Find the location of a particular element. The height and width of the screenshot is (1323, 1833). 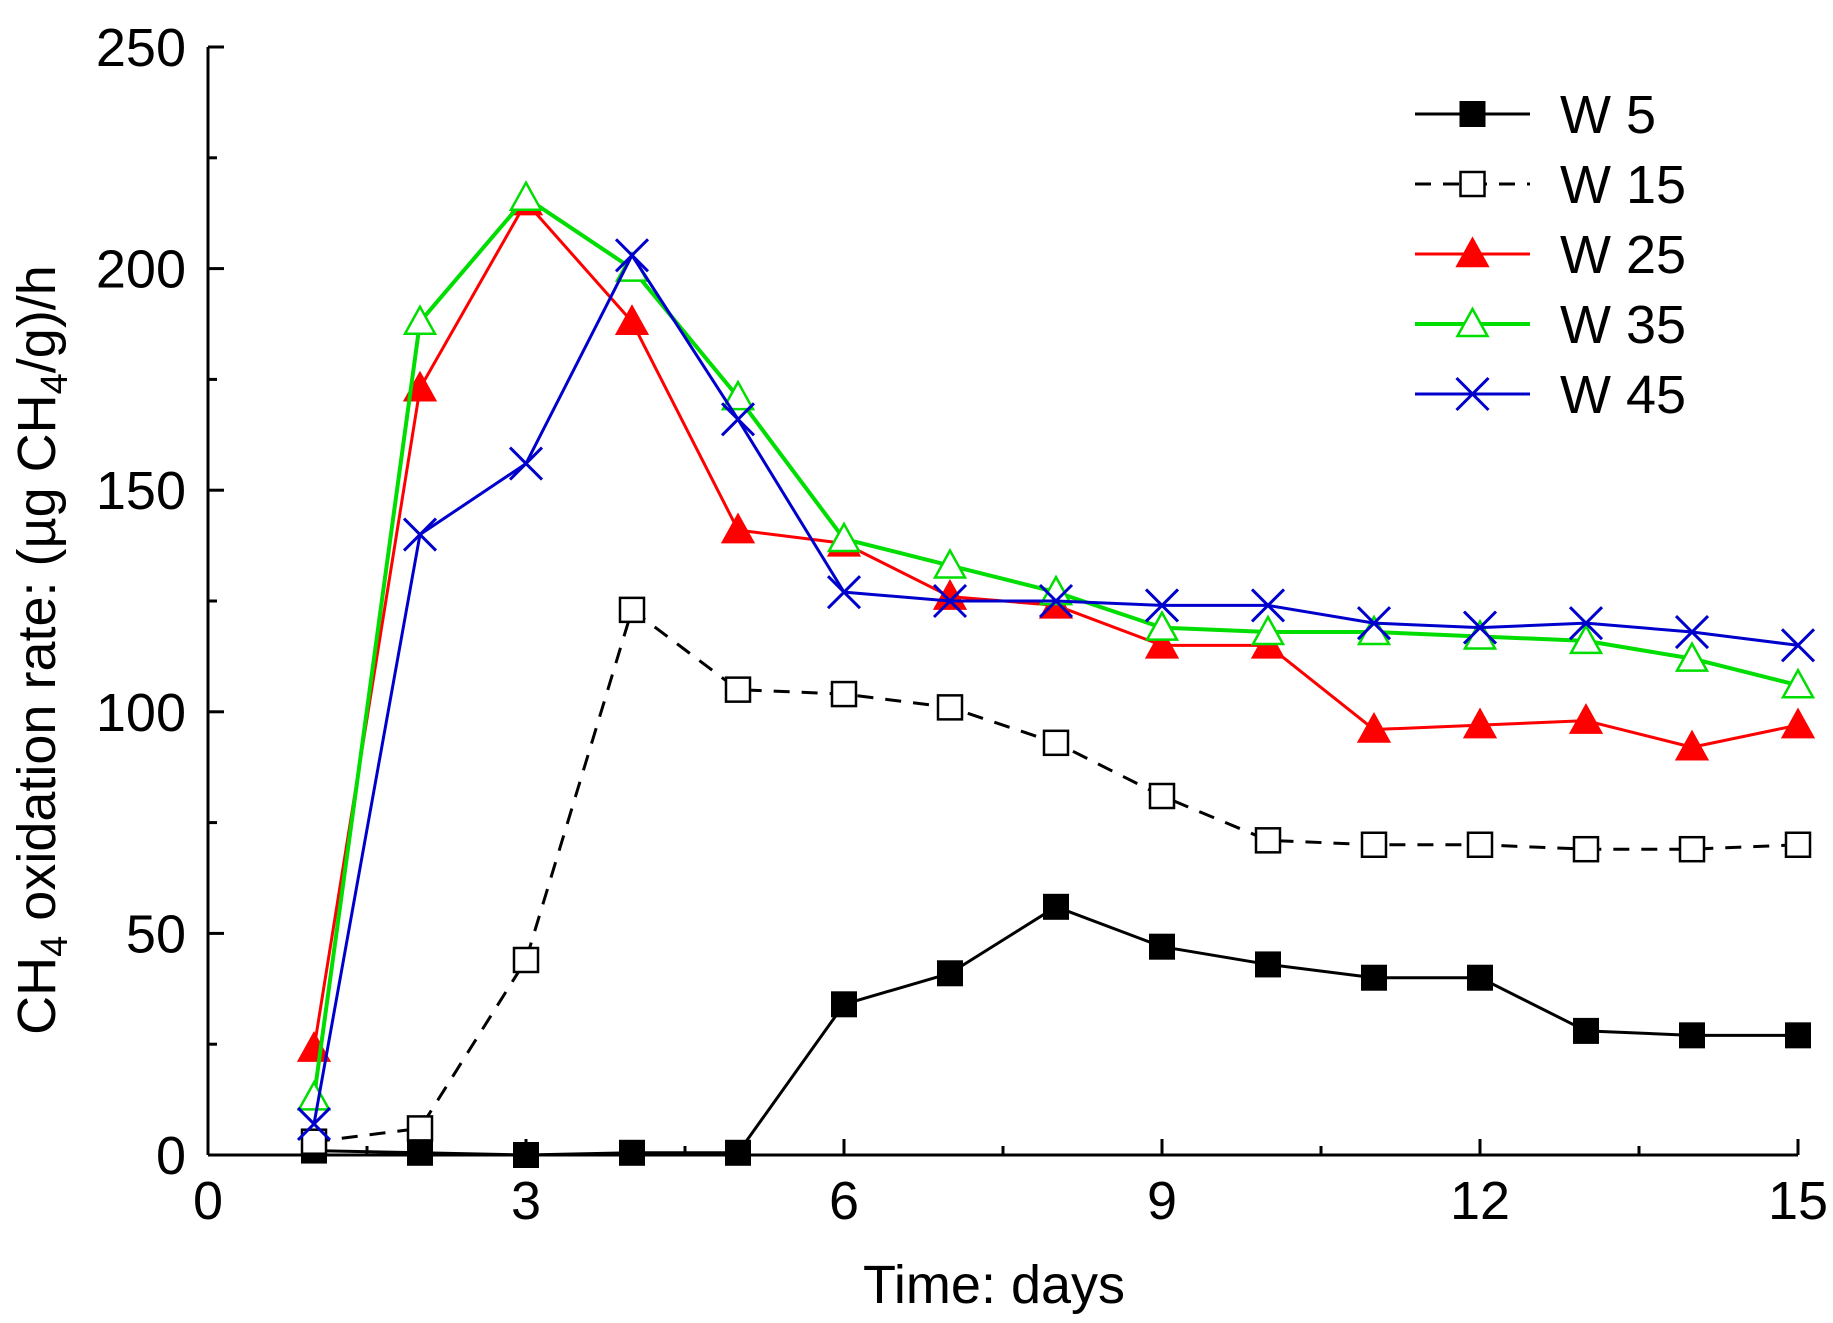

y-label-part1: CH is located at coordinates (37, 996).